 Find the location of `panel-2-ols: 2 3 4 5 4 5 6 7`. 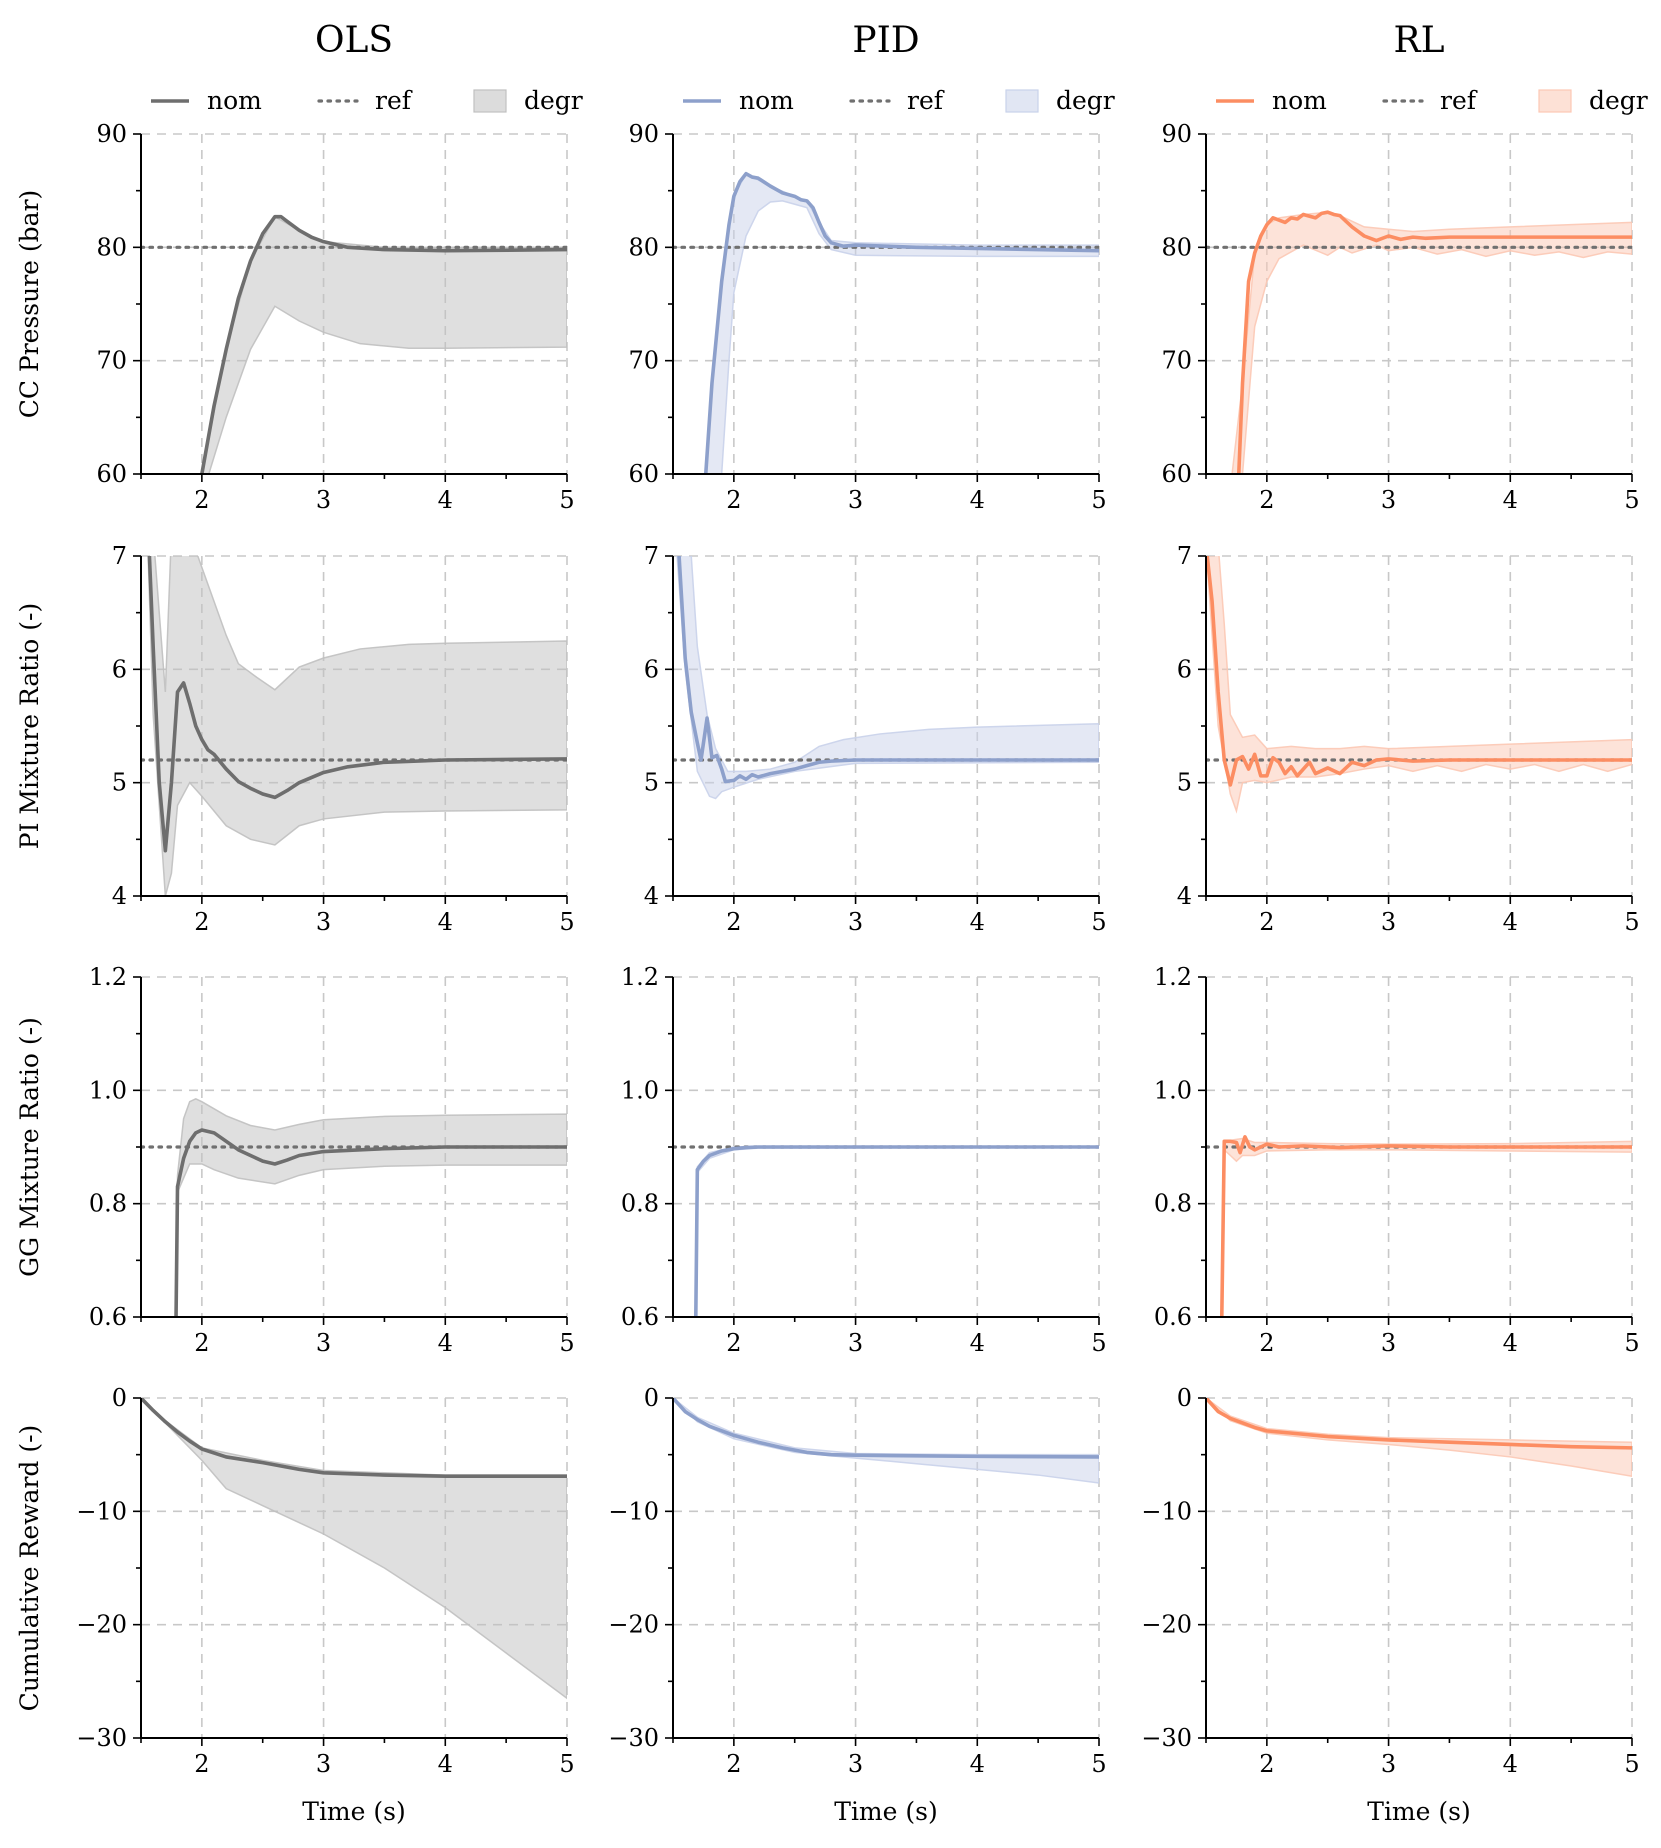

panel-2-ols: 2 3 4 5 4 5 6 7 is located at coordinates (343, 739).